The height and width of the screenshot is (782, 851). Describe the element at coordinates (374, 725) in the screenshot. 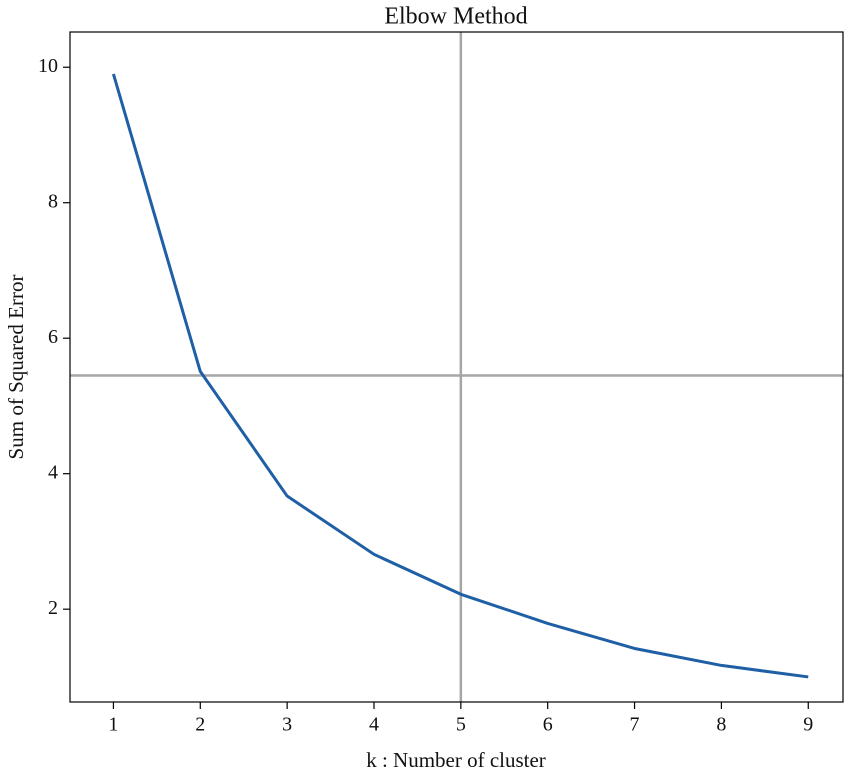

I see `x-tick-label: 4` at that location.